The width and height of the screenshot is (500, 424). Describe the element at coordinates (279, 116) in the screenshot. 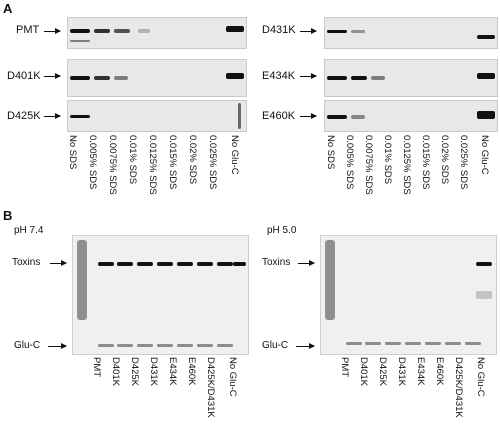

I see `blot-label-e460k: E460K` at that location.